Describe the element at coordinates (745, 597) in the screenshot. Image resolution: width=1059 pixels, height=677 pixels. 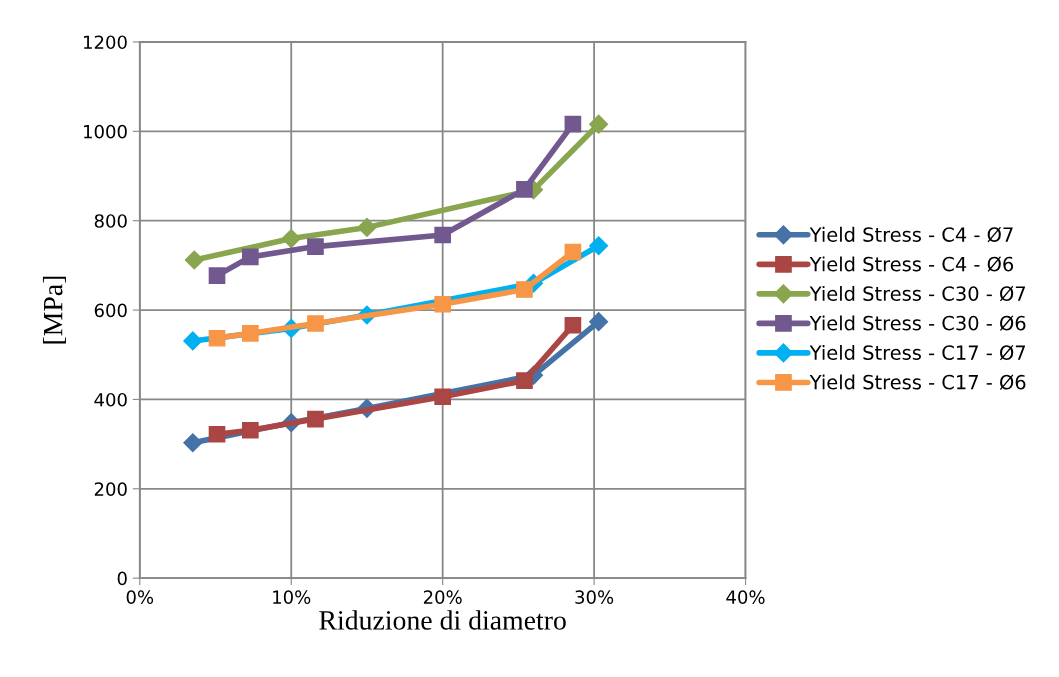
I see `x-tick-label: 40%` at that location.